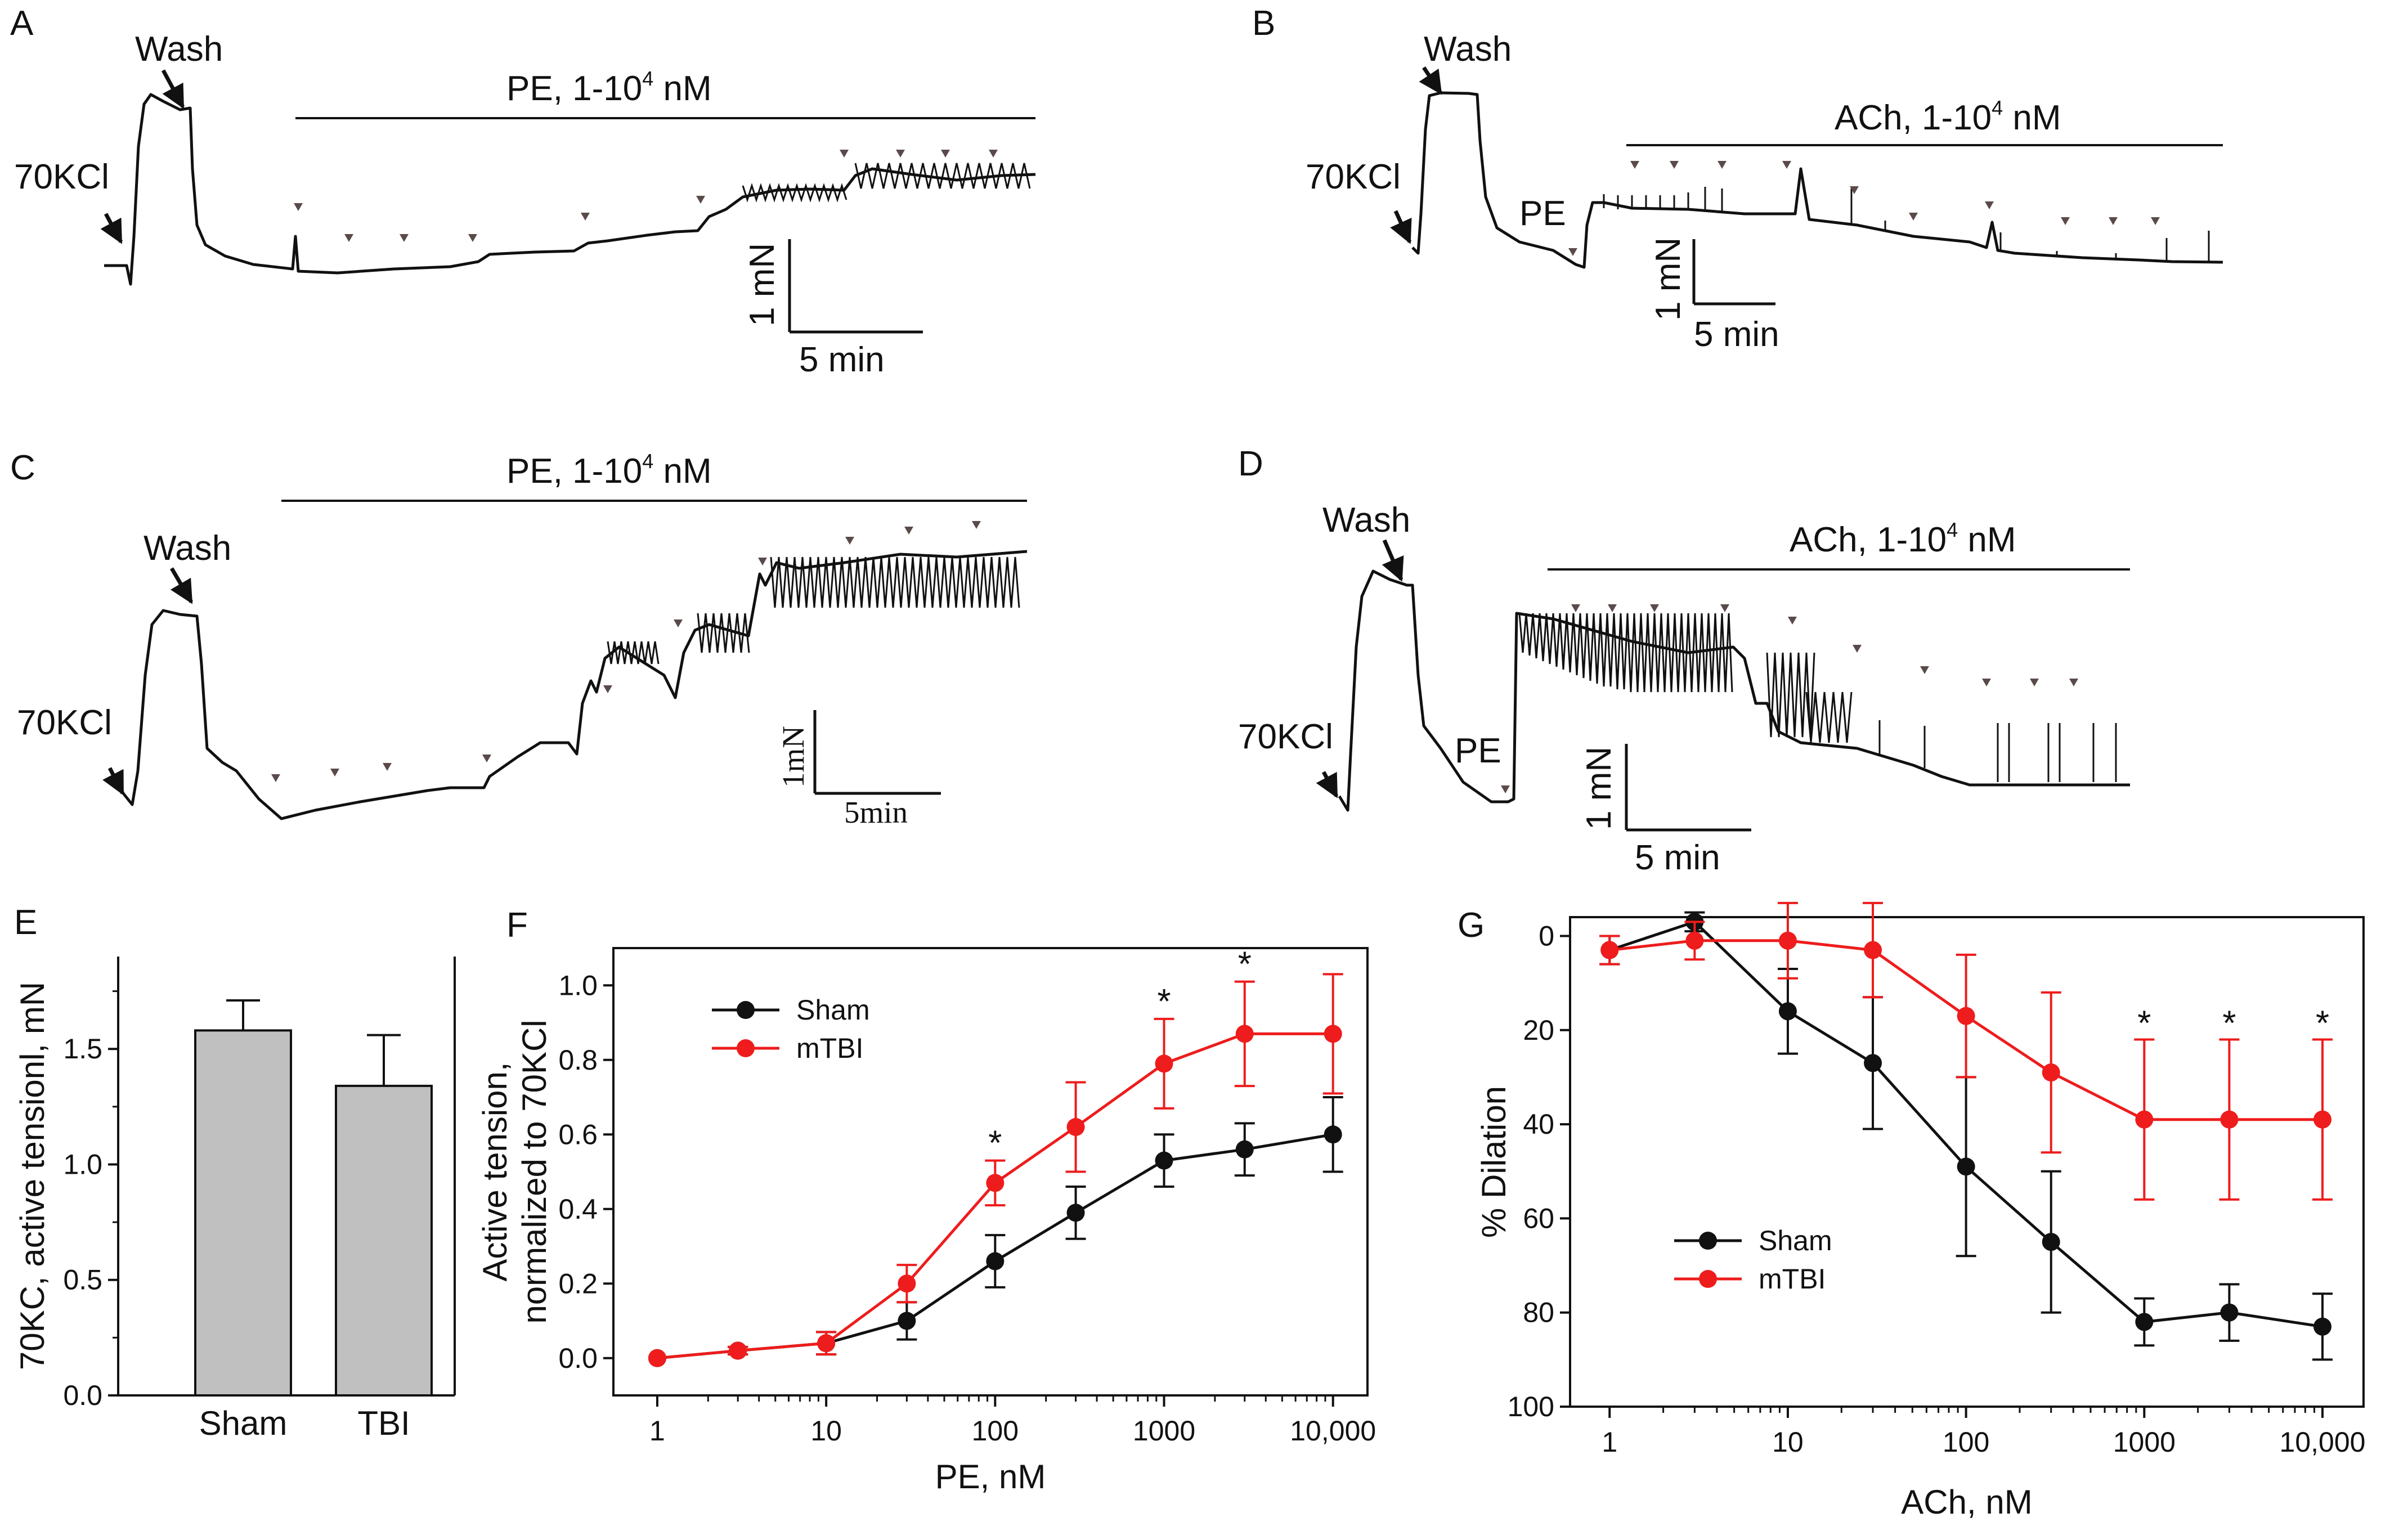  Describe the element at coordinates (876, 812) in the screenshot. I see `scale-x-label-c: 5min` at that location.